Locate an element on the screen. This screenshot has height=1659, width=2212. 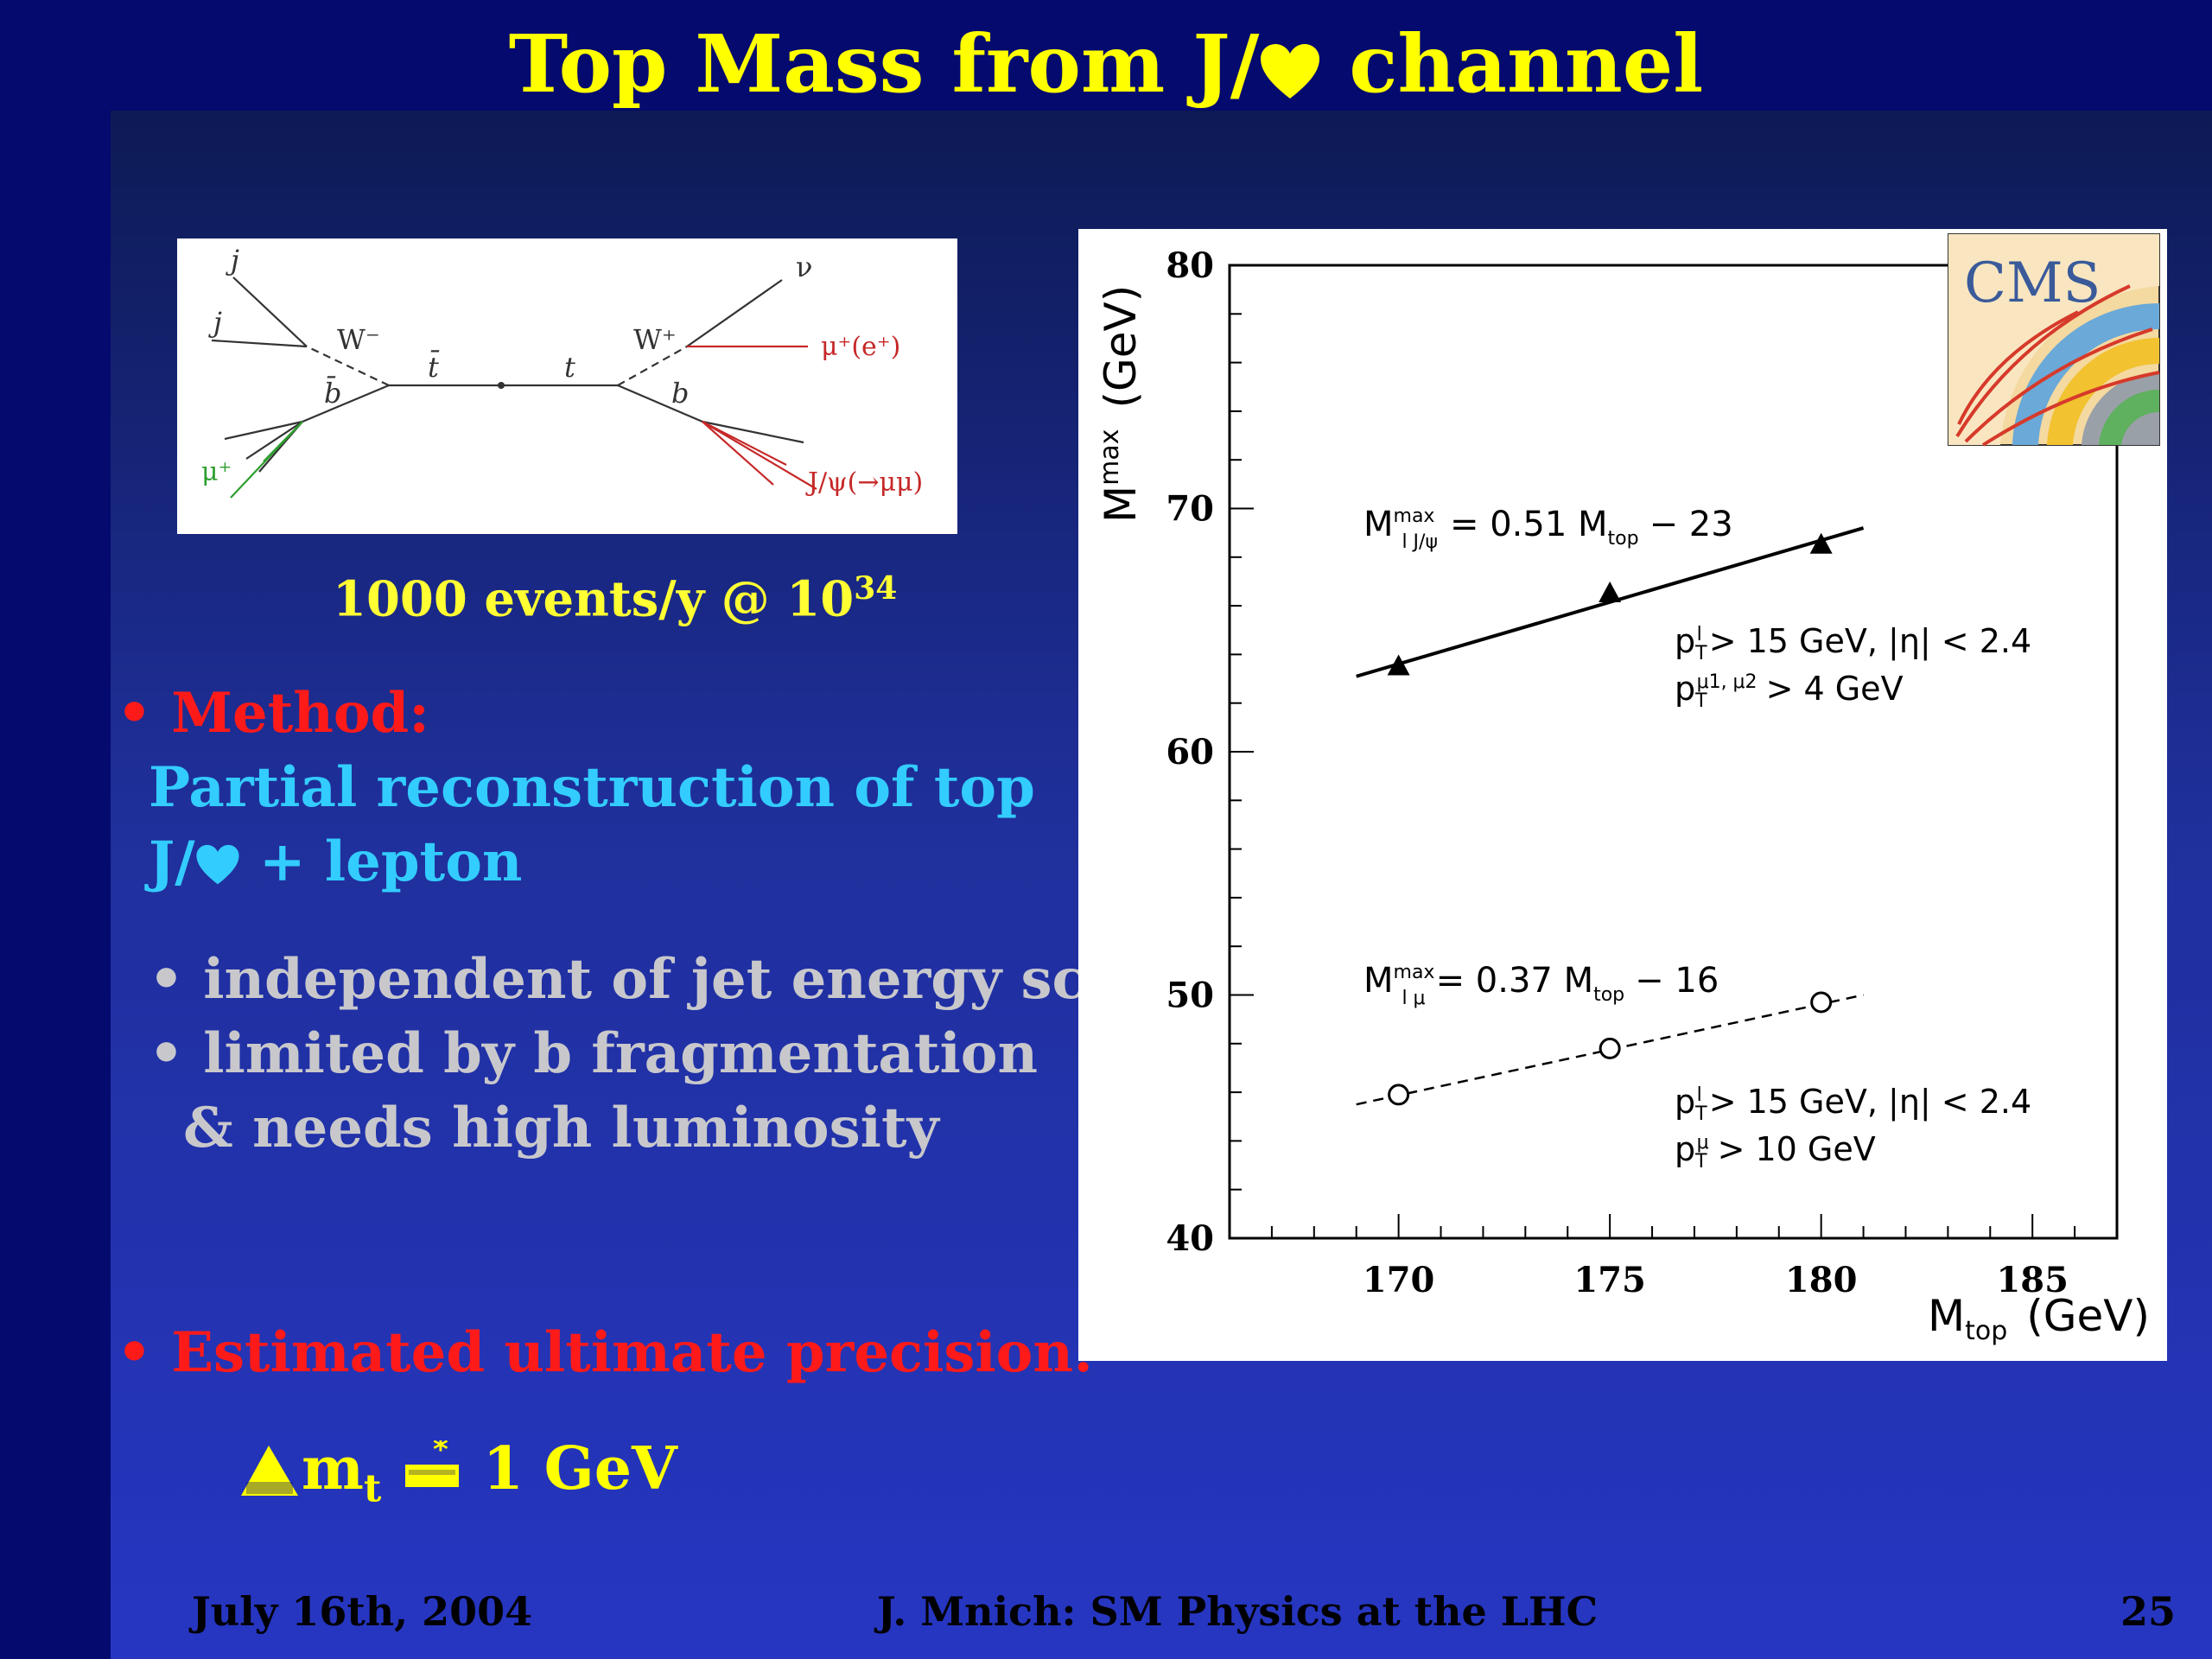
label-j2: j is located at coordinates (215, 322).